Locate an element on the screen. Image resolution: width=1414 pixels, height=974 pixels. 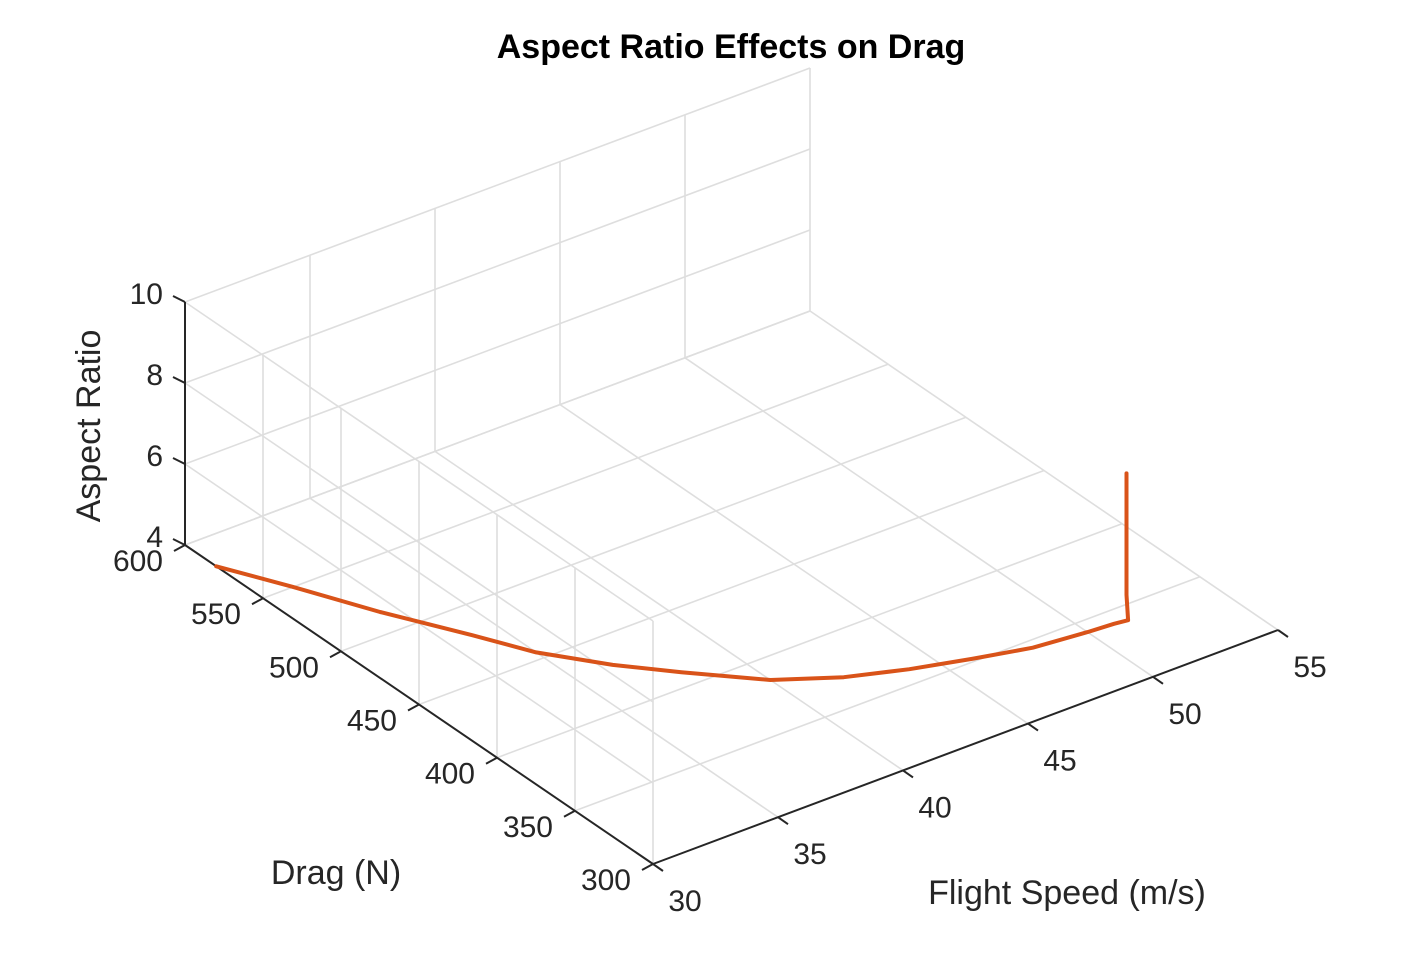
x-tick-label: 50 is located at coordinates (1184, 714).